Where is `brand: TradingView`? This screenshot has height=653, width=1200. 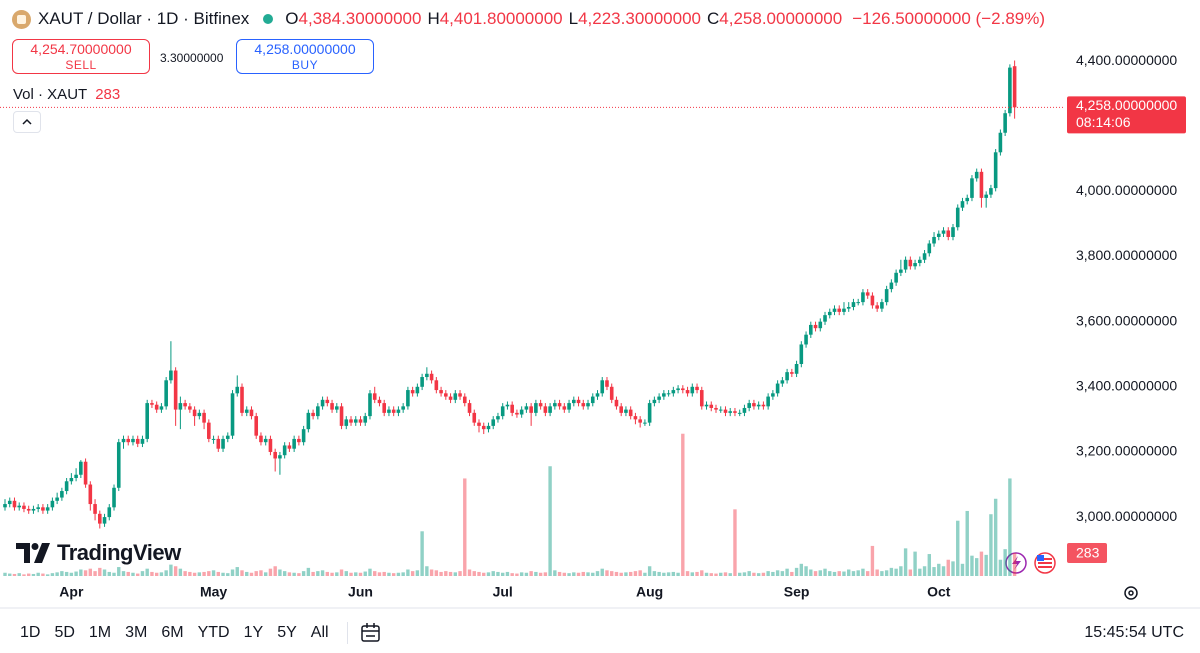
brand: TradingView is located at coordinates (98, 553).